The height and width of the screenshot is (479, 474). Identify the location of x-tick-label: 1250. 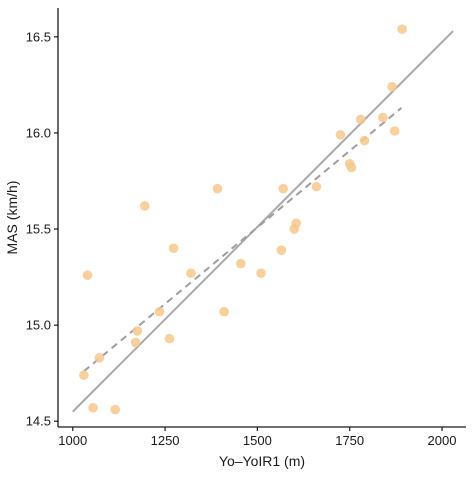
(165, 440).